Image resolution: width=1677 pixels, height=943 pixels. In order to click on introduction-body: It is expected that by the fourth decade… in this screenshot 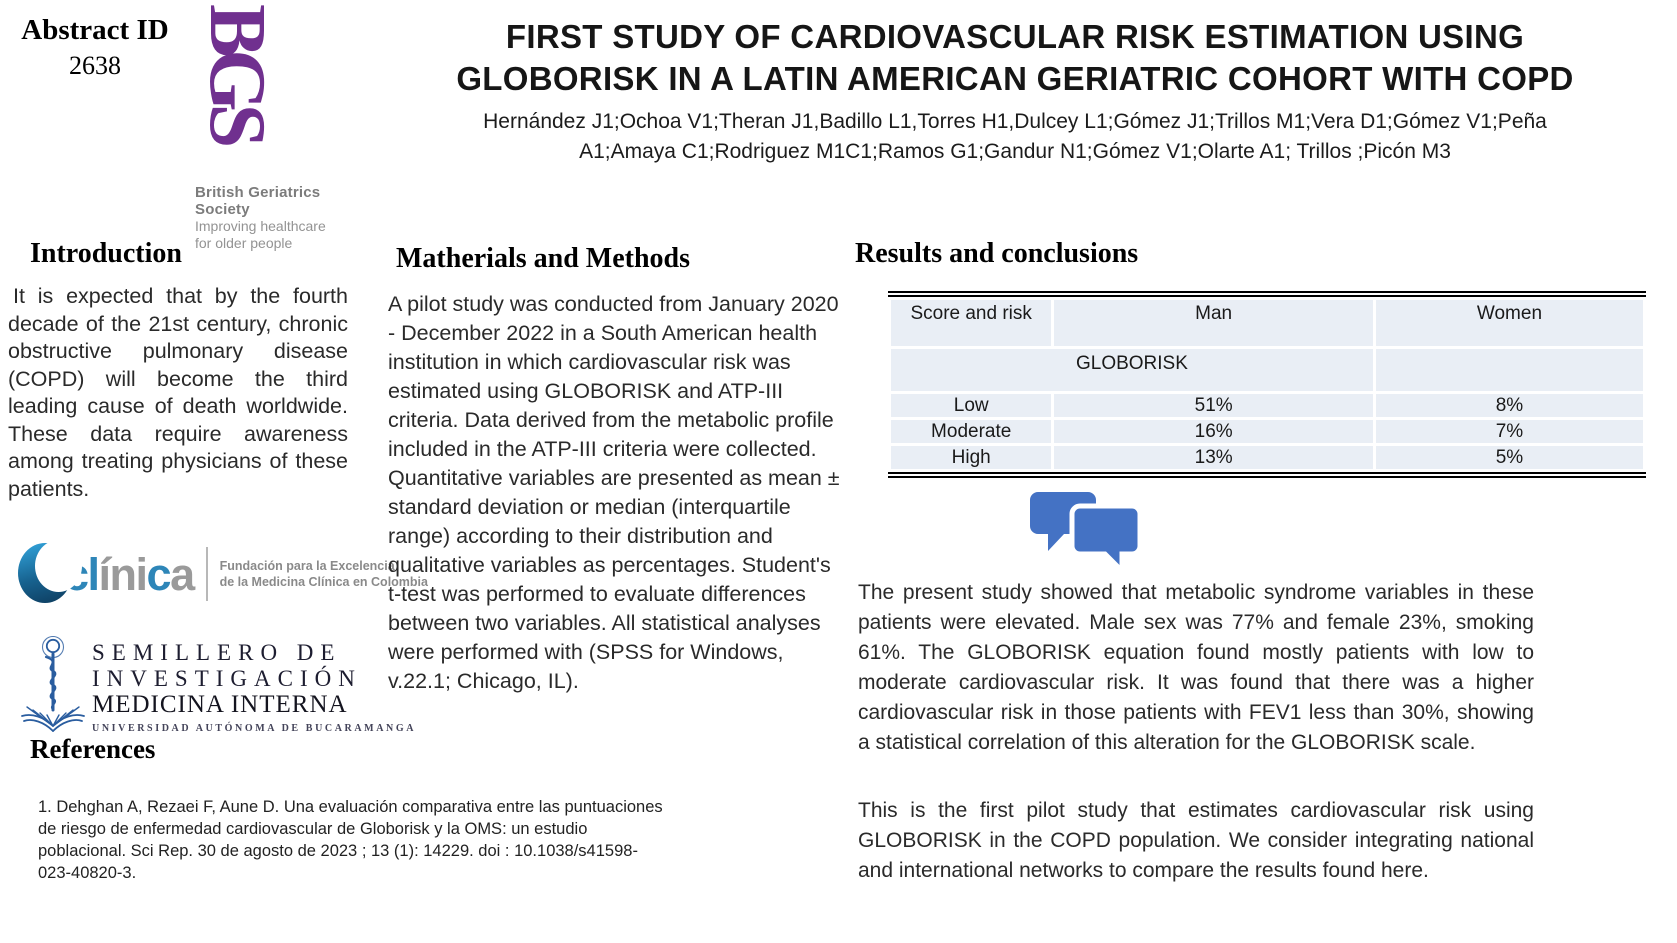, I will do `click(178, 392)`.